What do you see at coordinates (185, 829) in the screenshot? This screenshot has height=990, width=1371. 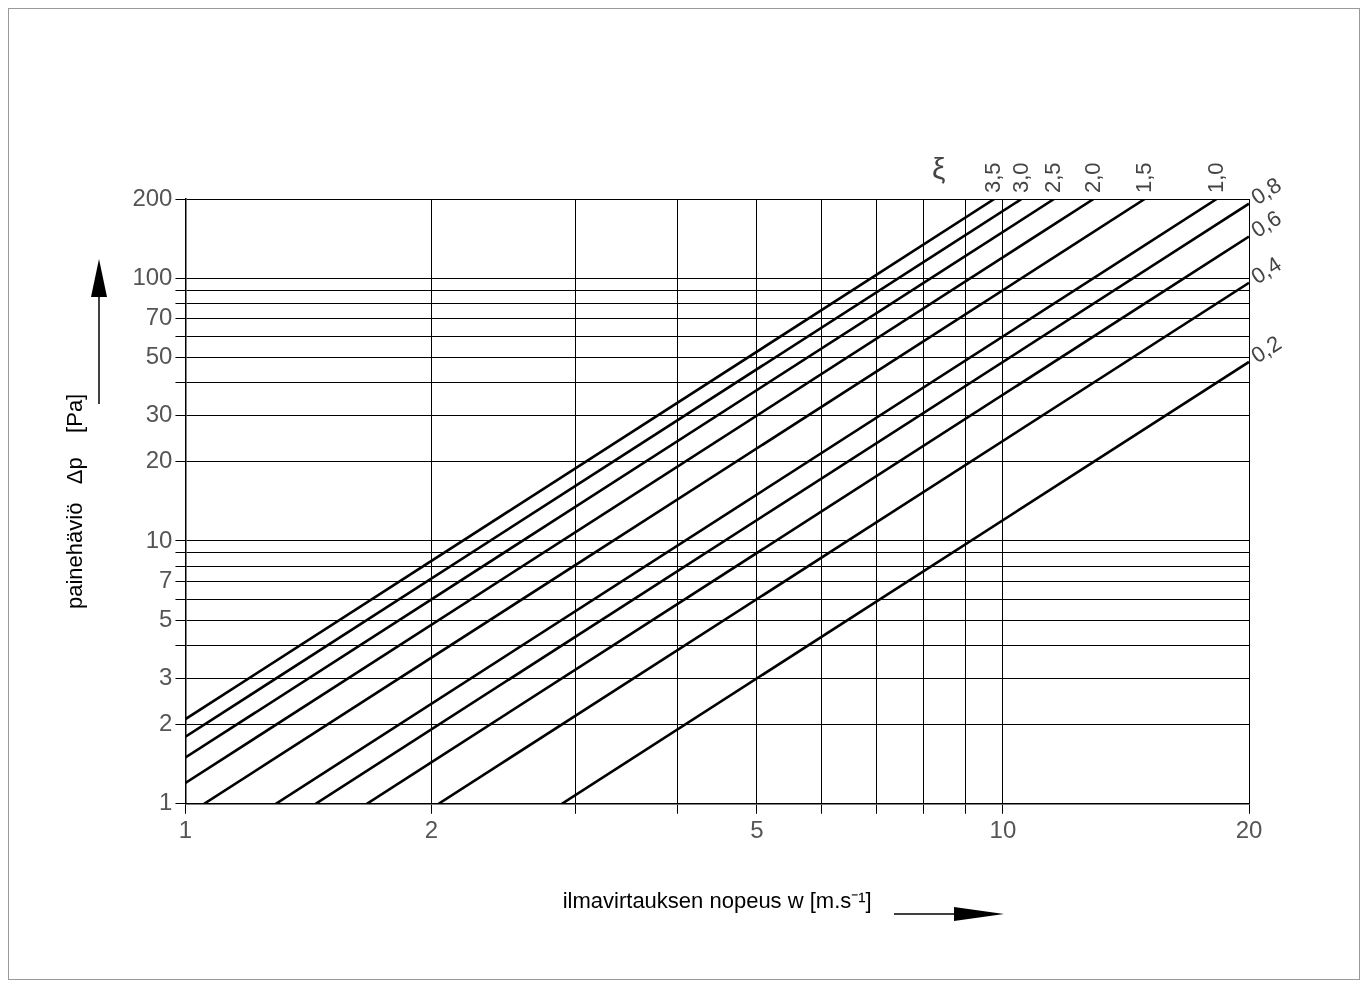 I see `x-tick-label: 1` at bounding box center [185, 829].